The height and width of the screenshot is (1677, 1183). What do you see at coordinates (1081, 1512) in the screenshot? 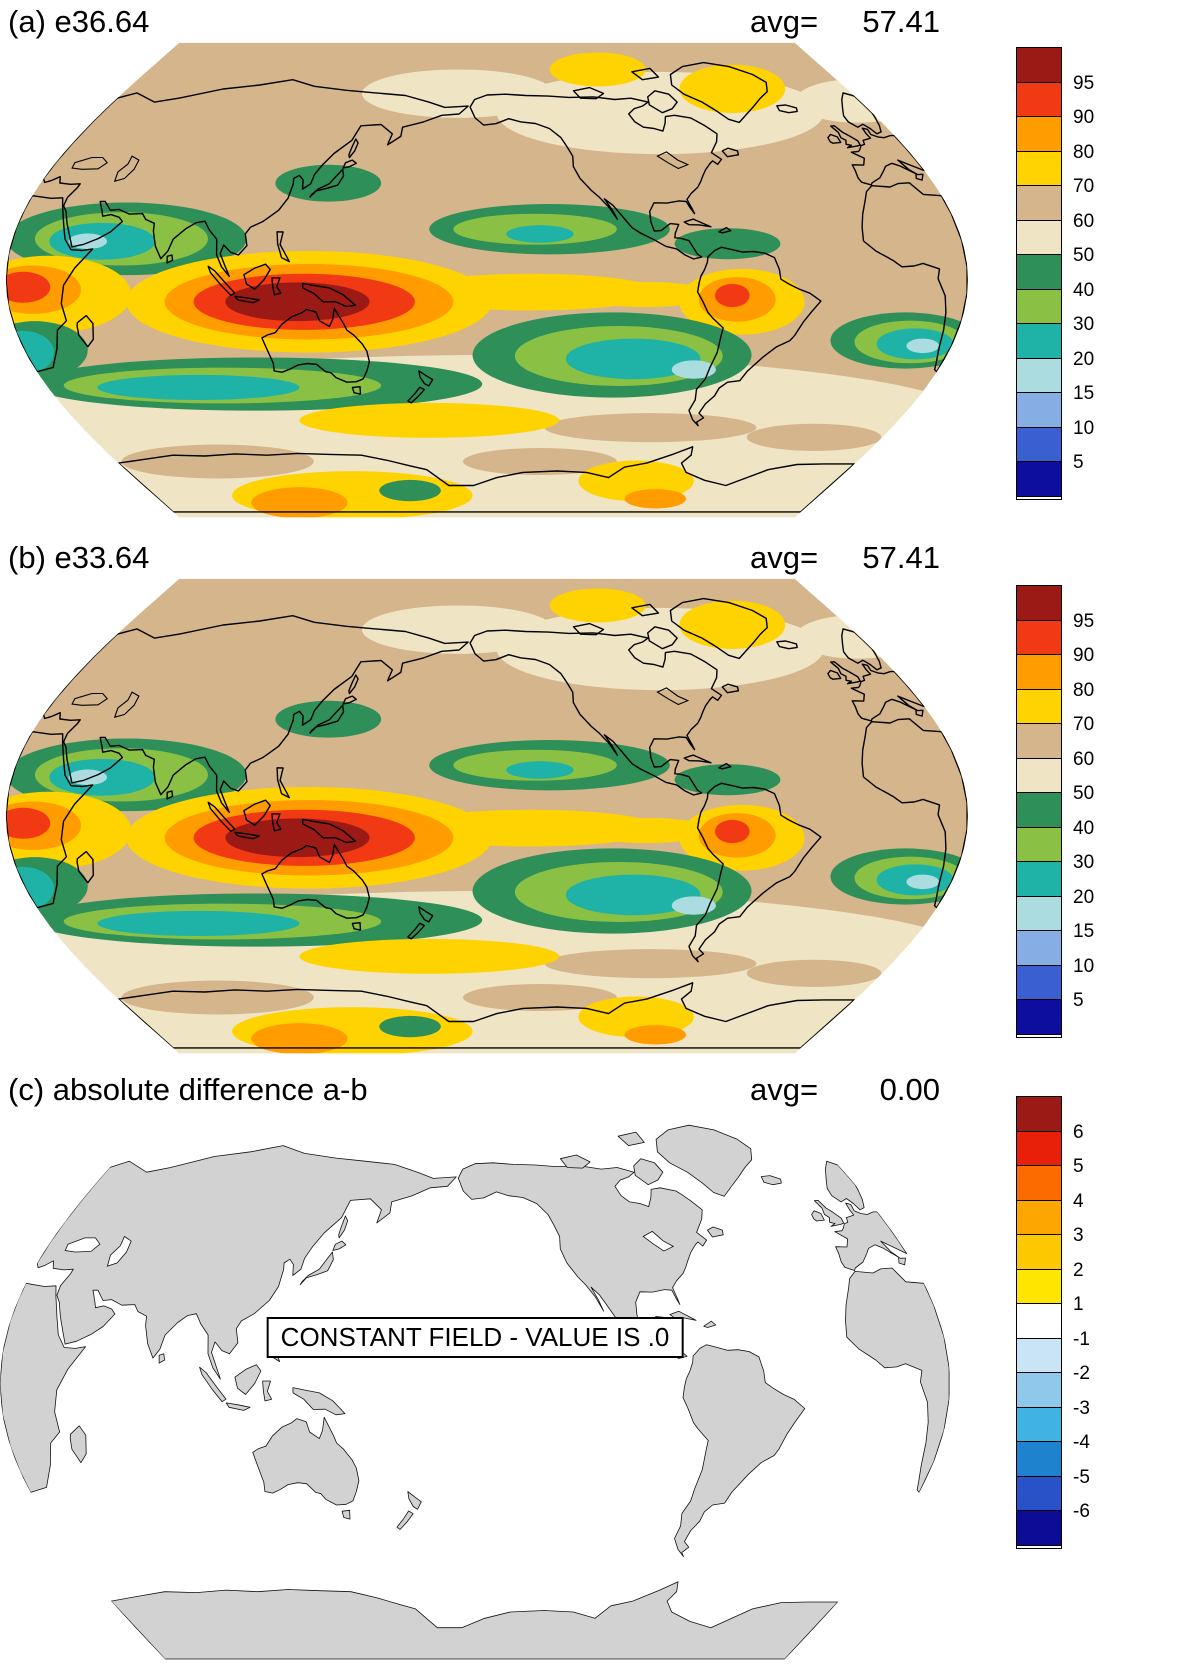
I see `colorbar-tick-label: -6` at bounding box center [1081, 1512].